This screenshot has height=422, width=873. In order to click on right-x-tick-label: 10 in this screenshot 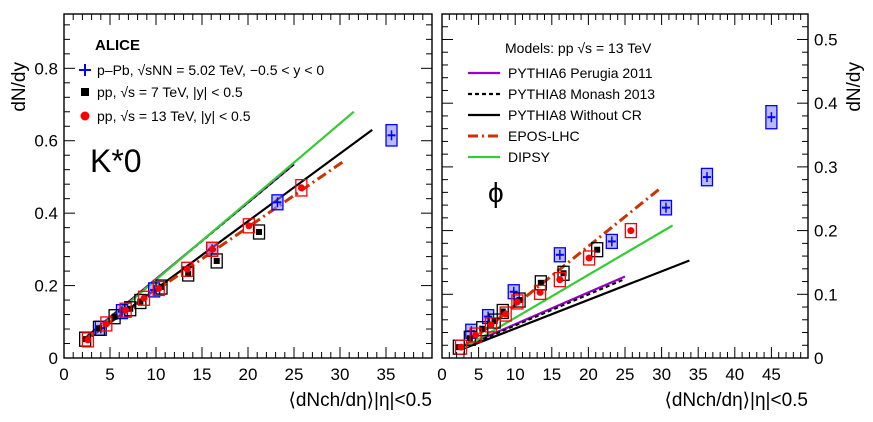, I will do `click(515, 374)`.